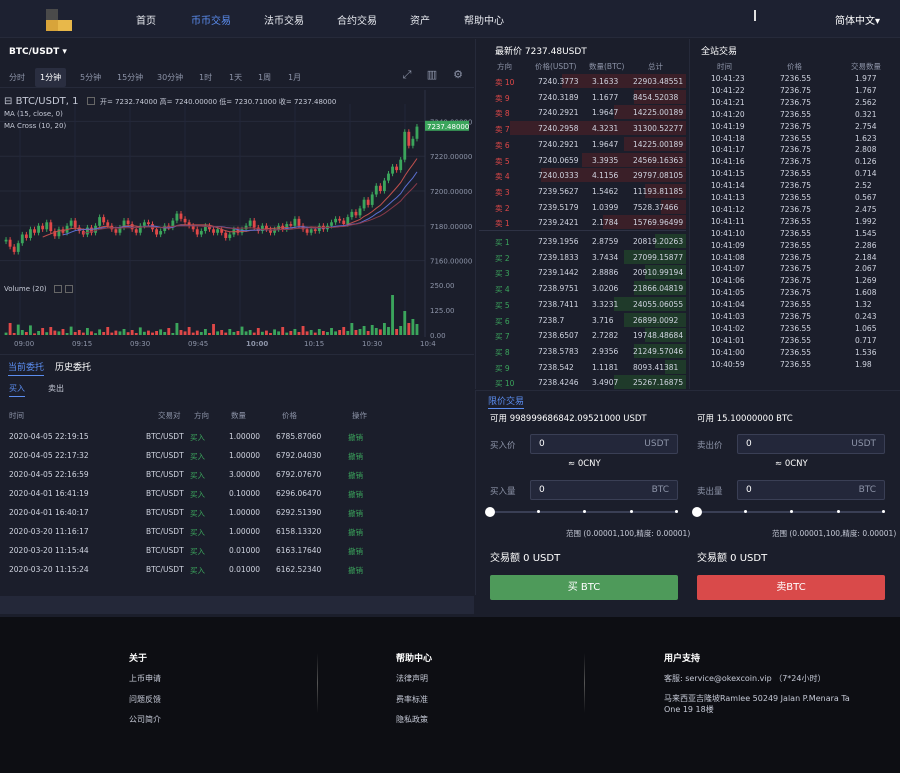 Image resolution: width=900 pixels, height=773 pixels. What do you see at coordinates (58, 289) in the screenshot?
I see `volume-toggle-icon` at bounding box center [58, 289].